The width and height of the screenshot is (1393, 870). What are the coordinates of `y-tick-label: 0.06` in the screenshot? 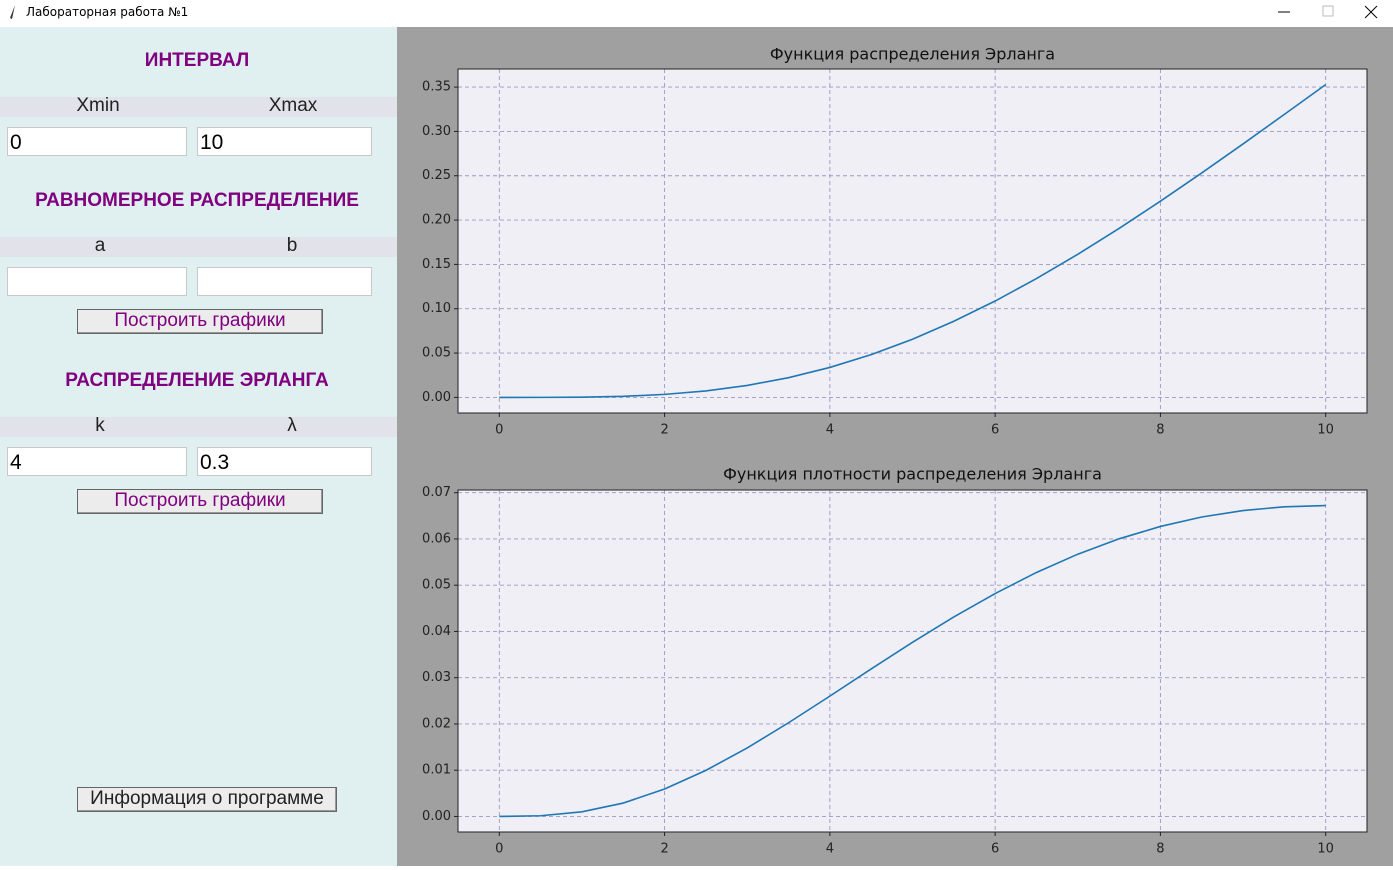 It's located at (436, 538).